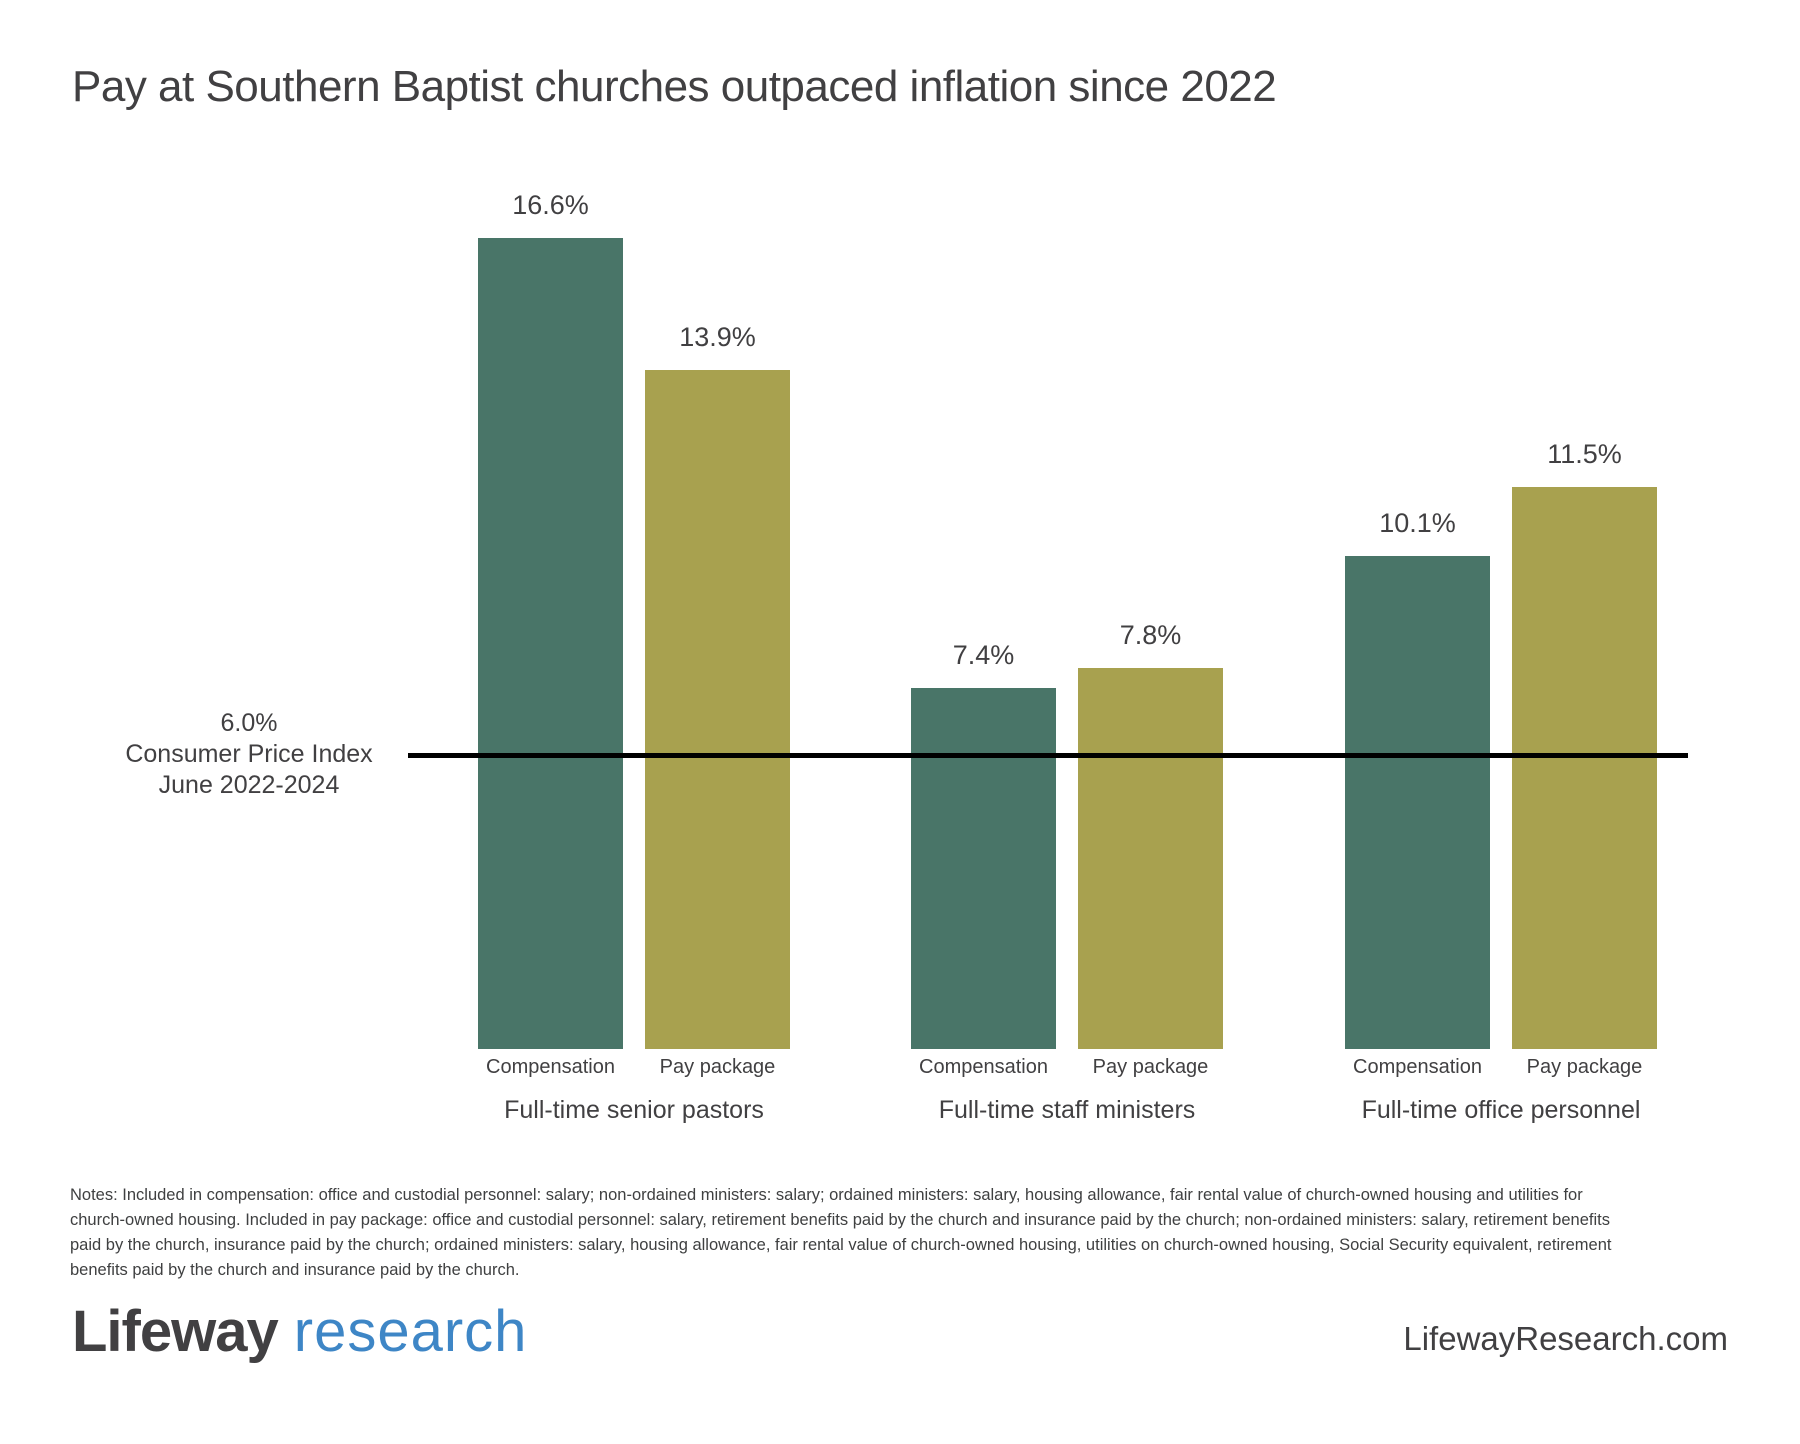 This screenshot has height=1444, width=1800. Describe the element at coordinates (983, 868) in the screenshot. I see `bar-compensation-full-time-staff-ministers` at that location.